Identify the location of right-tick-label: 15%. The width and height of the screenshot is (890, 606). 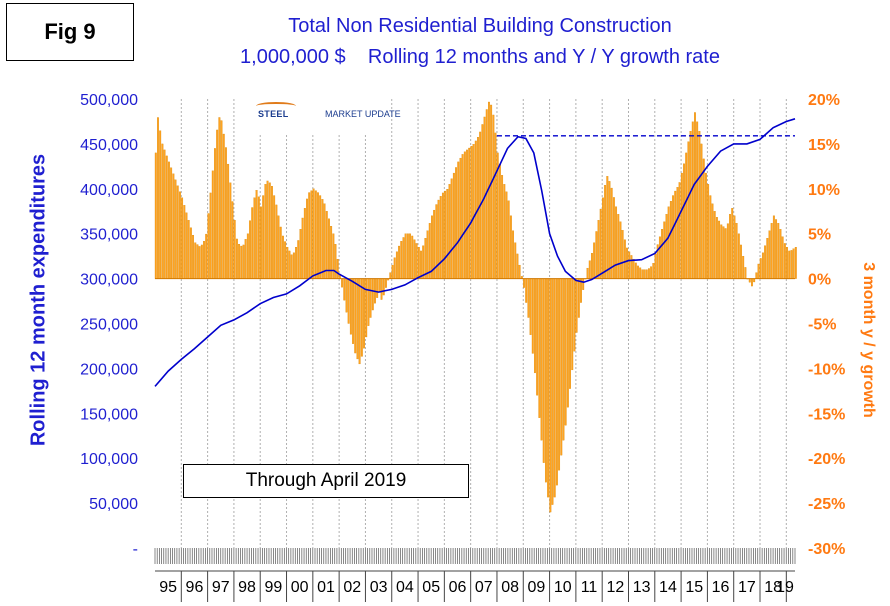
(824, 145).